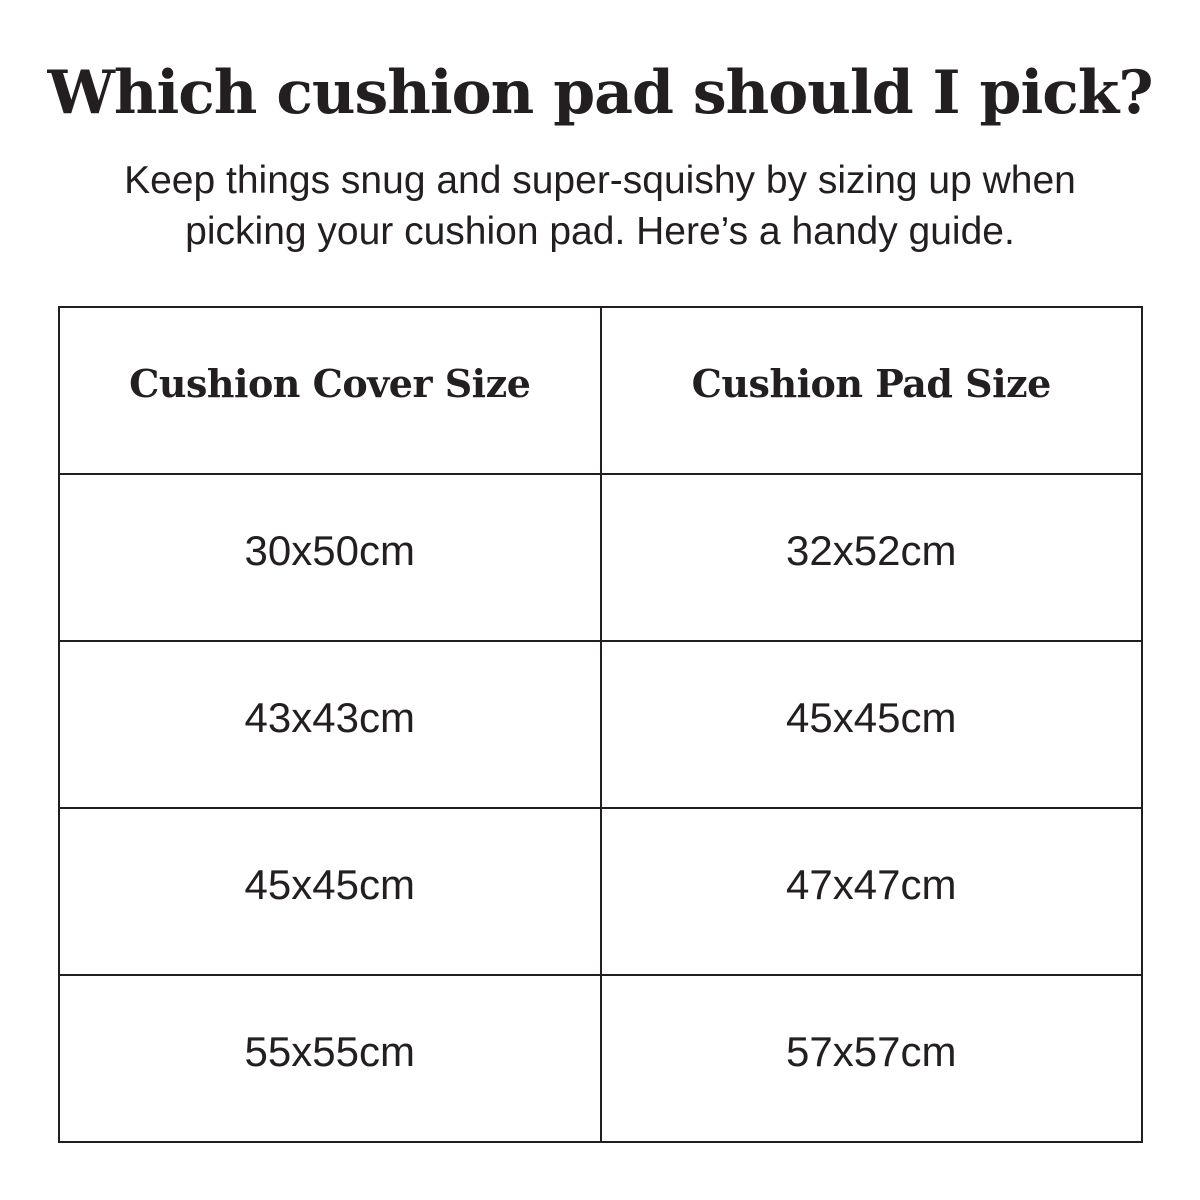 The width and height of the screenshot is (1200, 1200). What do you see at coordinates (871, 724) in the screenshot?
I see `pad-size-cell: 45x45cm` at bounding box center [871, 724].